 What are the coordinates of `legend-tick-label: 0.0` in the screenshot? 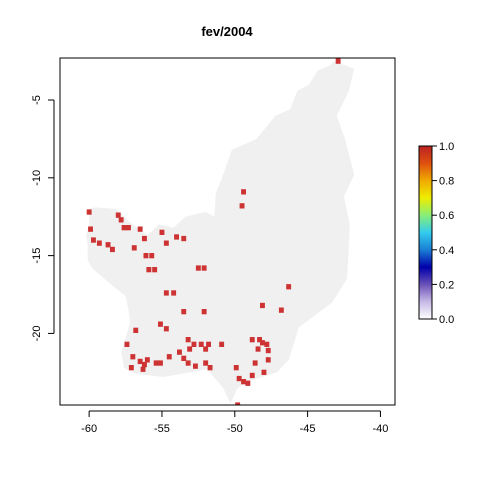 It's located at (446, 320).